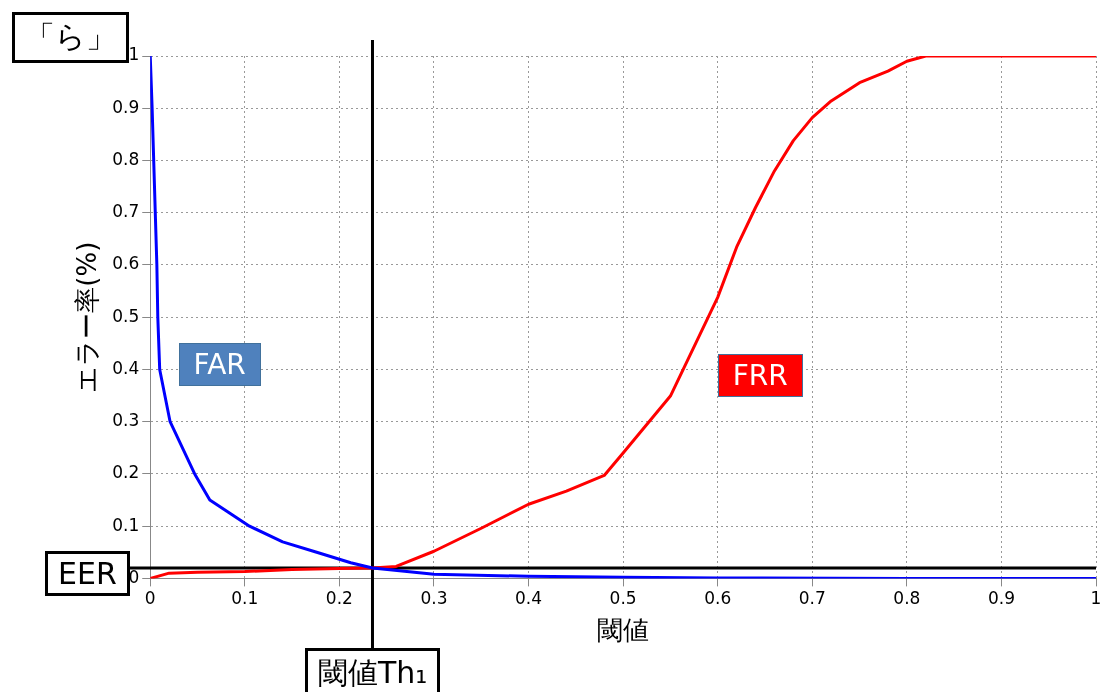 The height and width of the screenshot is (692, 1108). Describe the element at coordinates (87, 317) in the screenshot. I see `y-axis-title: エラー率(%)` at that location.